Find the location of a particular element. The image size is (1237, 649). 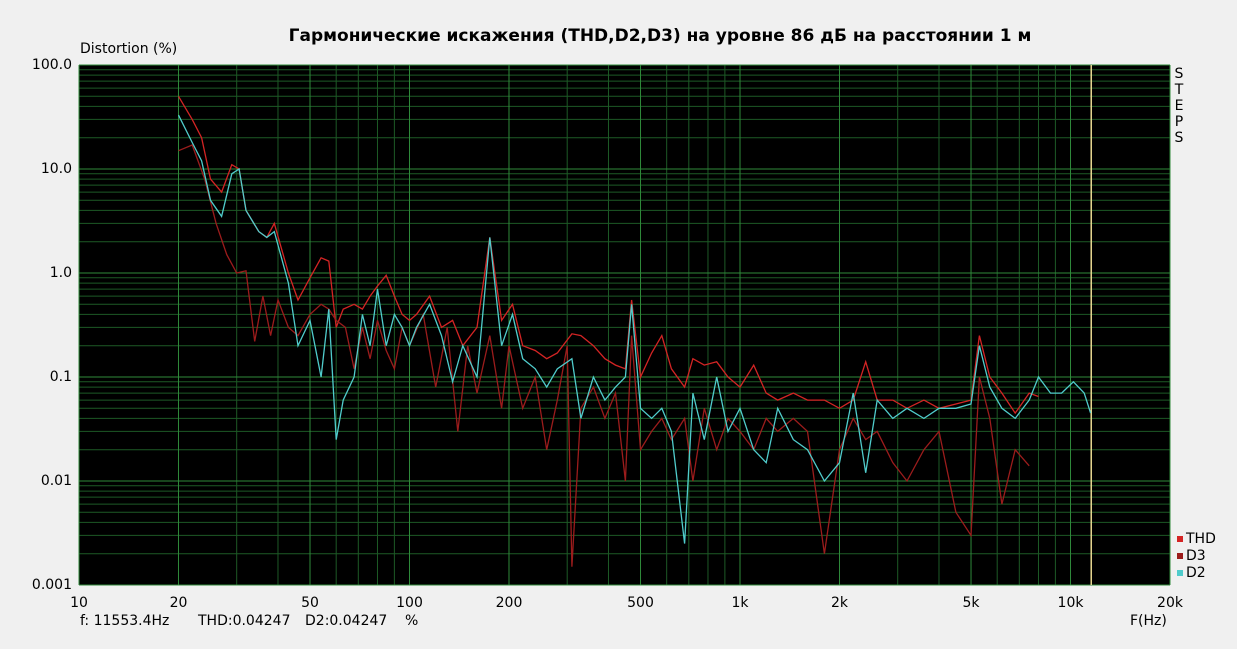

x-tick-label: 200 is located at coordinates (509, 603).